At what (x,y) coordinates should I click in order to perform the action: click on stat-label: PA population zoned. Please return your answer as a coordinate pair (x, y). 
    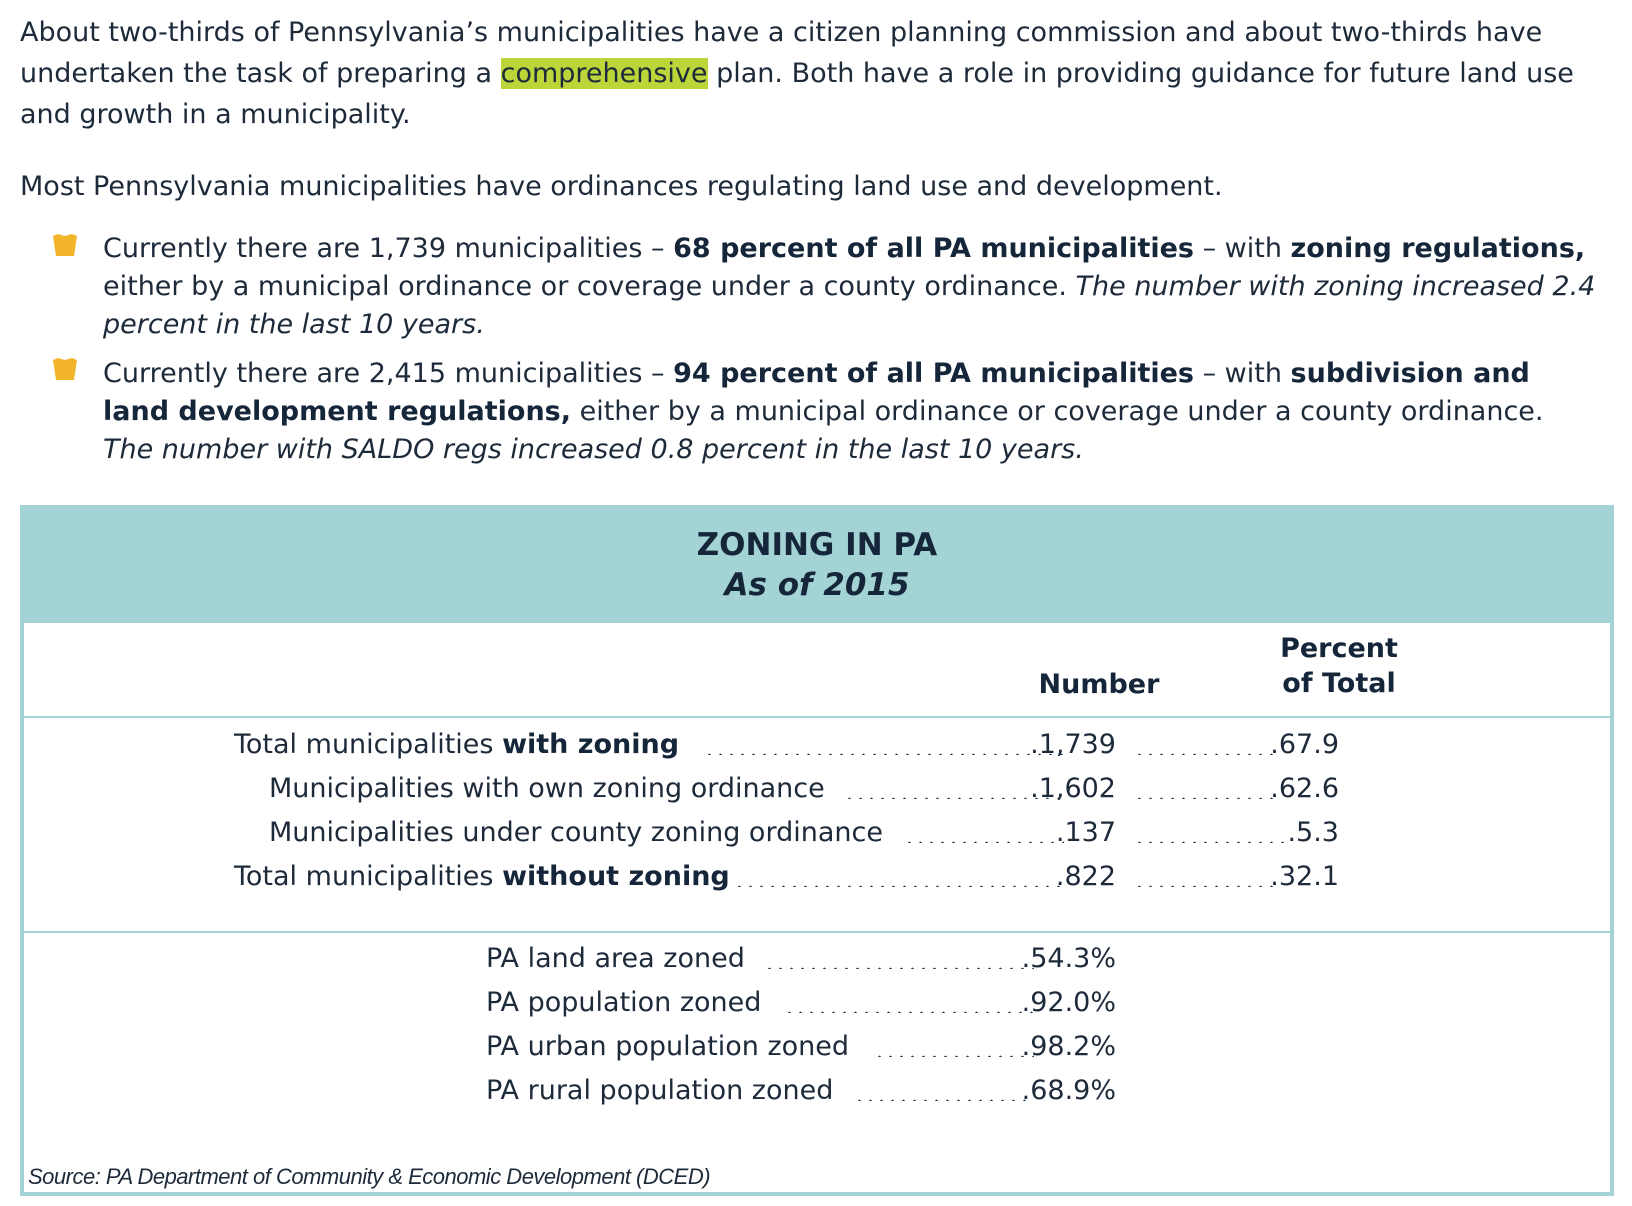
    Looking at the image, I should click on (624, 1002).